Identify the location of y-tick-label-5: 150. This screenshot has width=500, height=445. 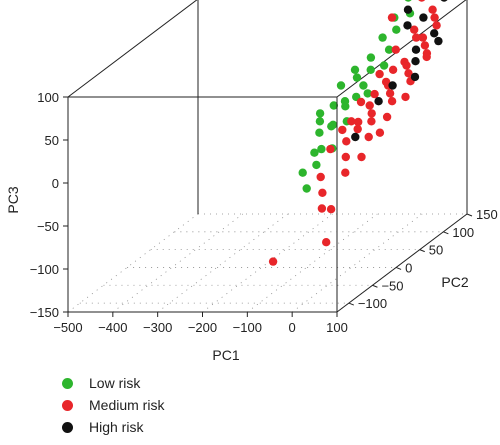
(487, 214).